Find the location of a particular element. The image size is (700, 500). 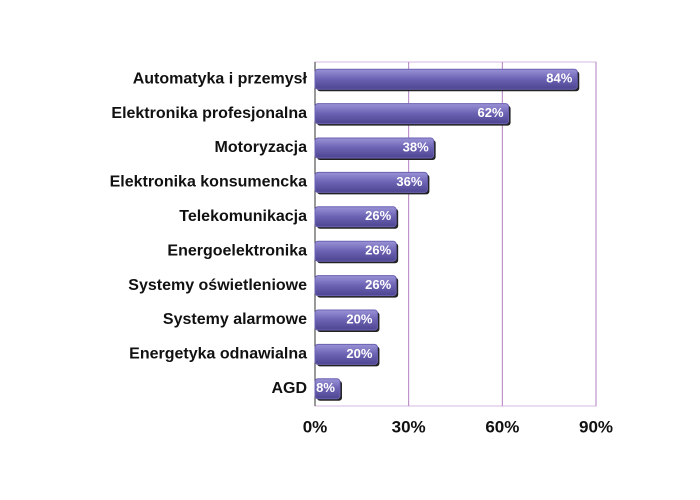

y-tick-label: Energetyka odnawialna is located at coordinates (218, 354).